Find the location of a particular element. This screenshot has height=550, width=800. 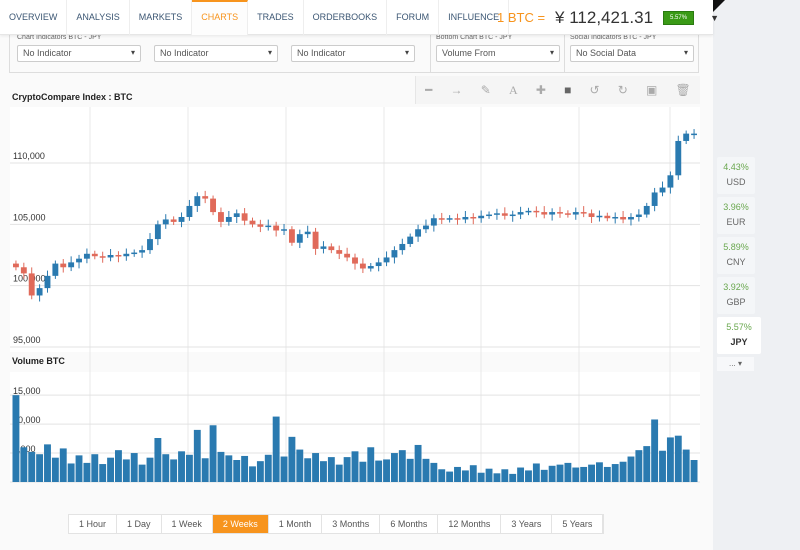

bottom-chart-select: Volume From is located at coordinates (498, 53).